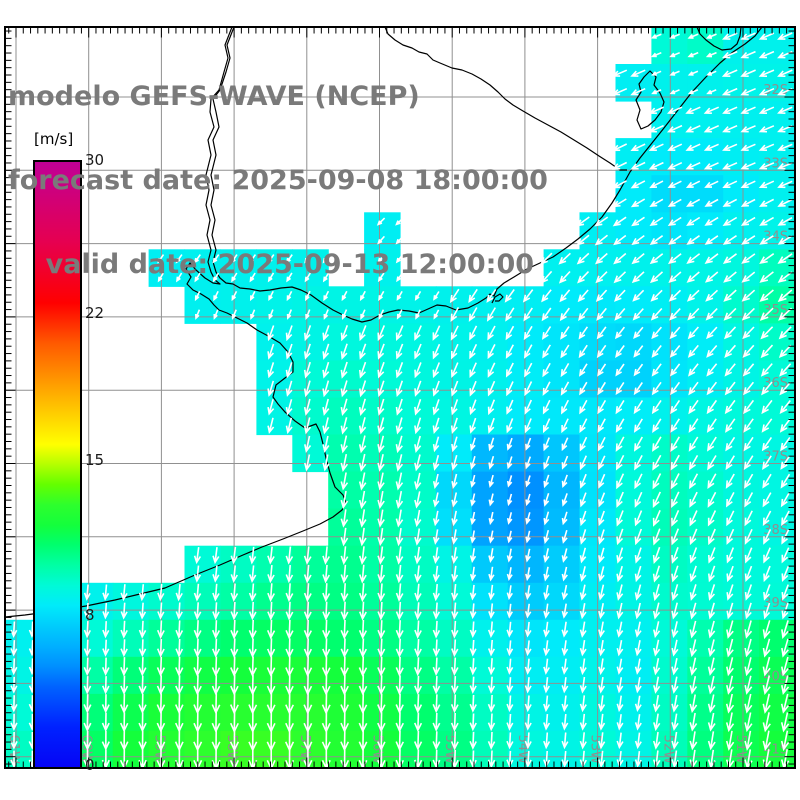  Describe the element at coordinates (449, 750) in the screenshot. I see `lon-label: 55W` at that location.